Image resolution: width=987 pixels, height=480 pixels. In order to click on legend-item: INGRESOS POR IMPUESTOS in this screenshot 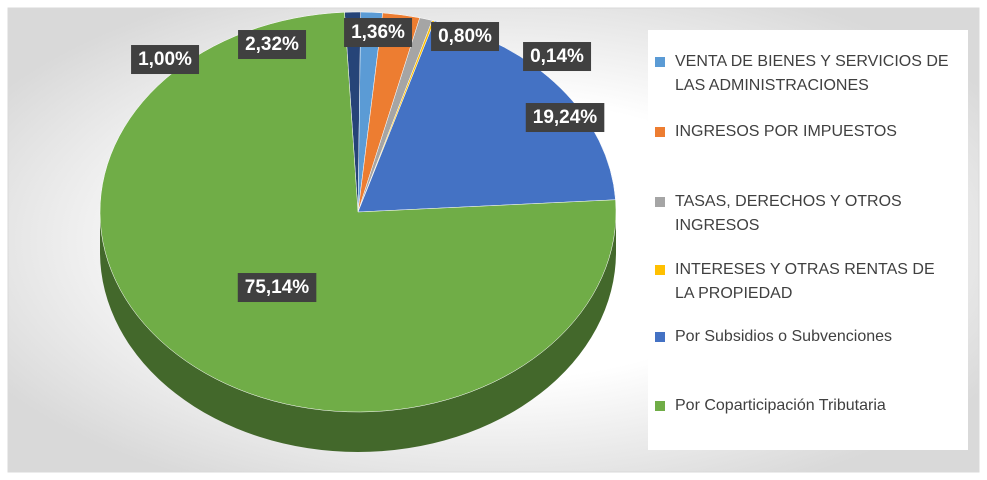, I will do `click(805, 132)`.